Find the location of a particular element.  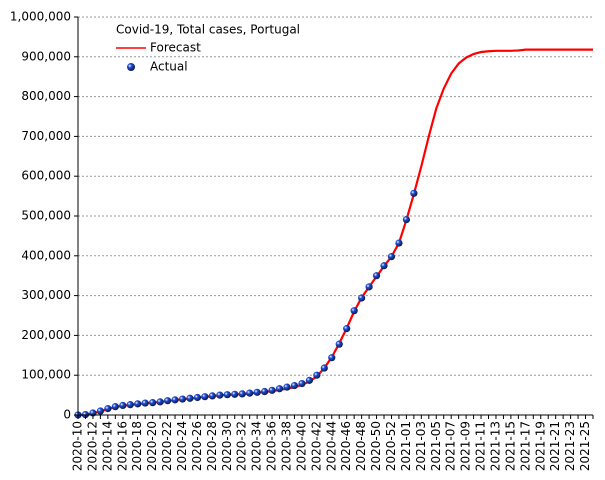

x-tick-label: 2020-14 is located at coordinates (107, 446).